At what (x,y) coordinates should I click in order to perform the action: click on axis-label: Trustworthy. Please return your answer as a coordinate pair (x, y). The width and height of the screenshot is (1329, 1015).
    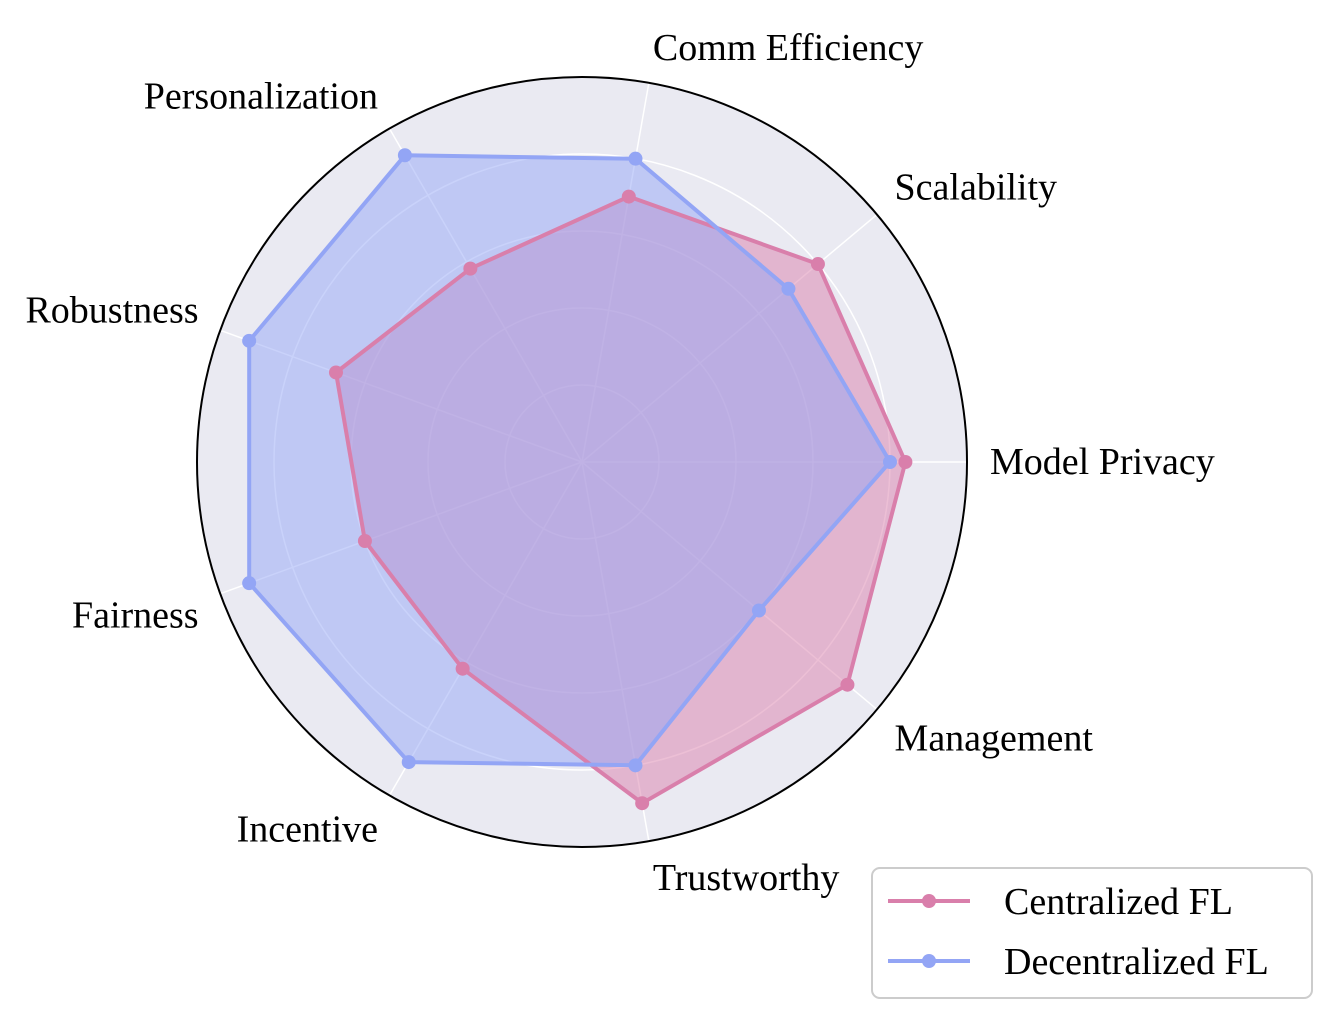
    Looking at the image, I should click on (746, 878).